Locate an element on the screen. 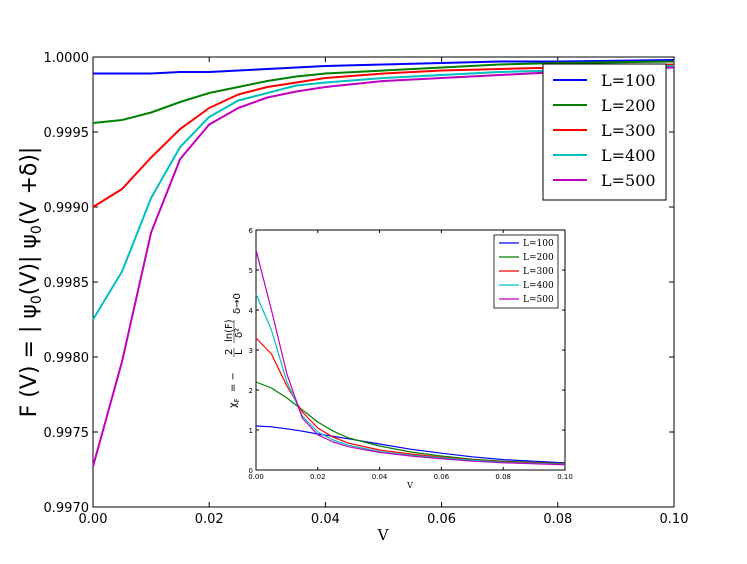 The width and height of the screenshot is (747, 564). inset-y-label-delta: δ² is located at coordinates (239, 333).